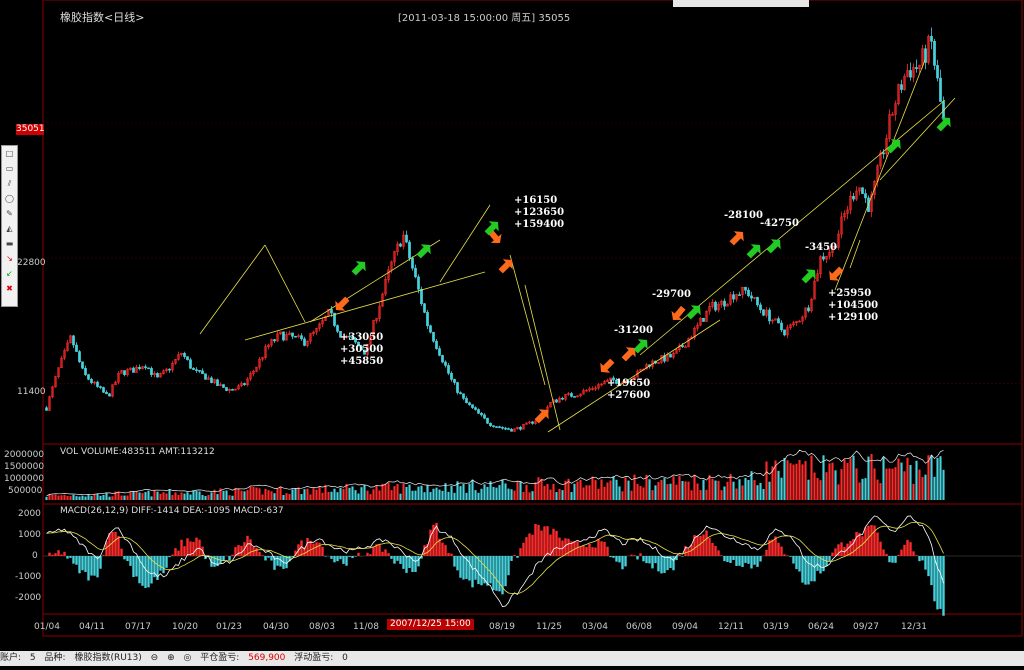 This screenshot has height=670, width=1024. Describe the element at coordinates (9, 153) in the screenshot. I see `pointer-icon: □` at that location.